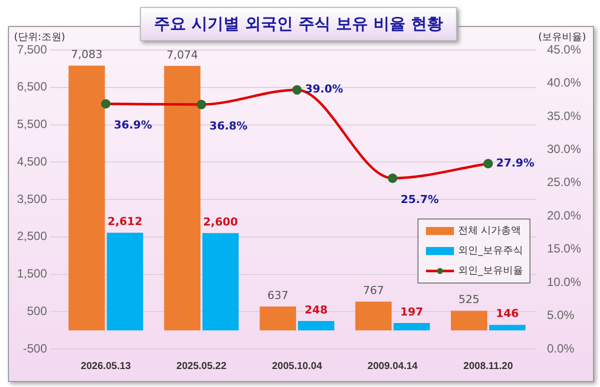  Describe the element at coordinates (508, 313) in the screenshot. I see `data-label: 146` at that location.